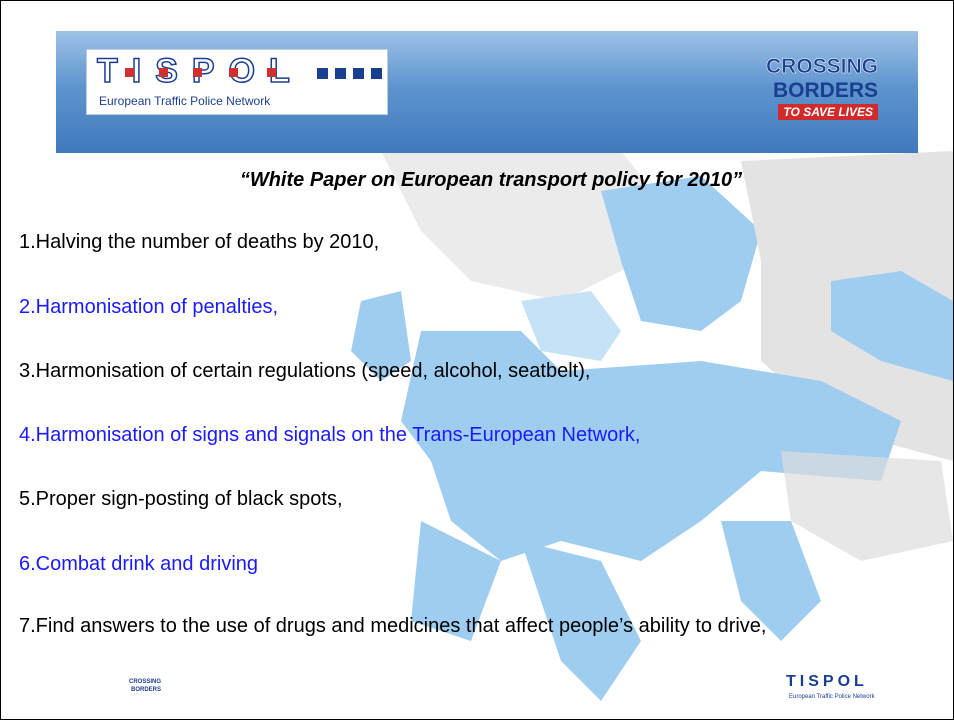  What do you see at coordinates (181, 499) in the screenshot?
I see `list-item: 5.Proper sign-posting of black spots,` at bounding box center [181, 499].